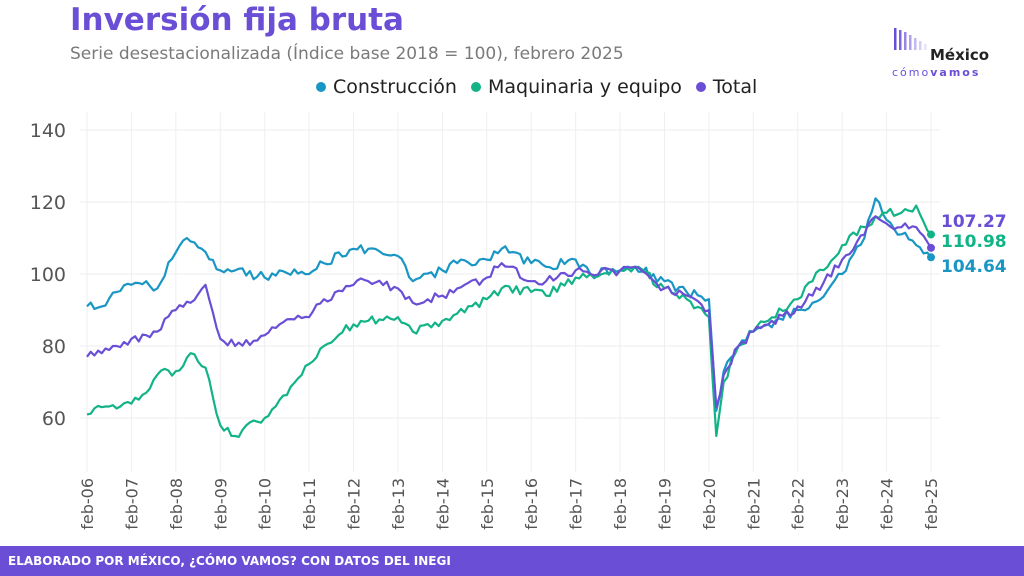  I want to click on legend-dot-total, so click(700, 87).